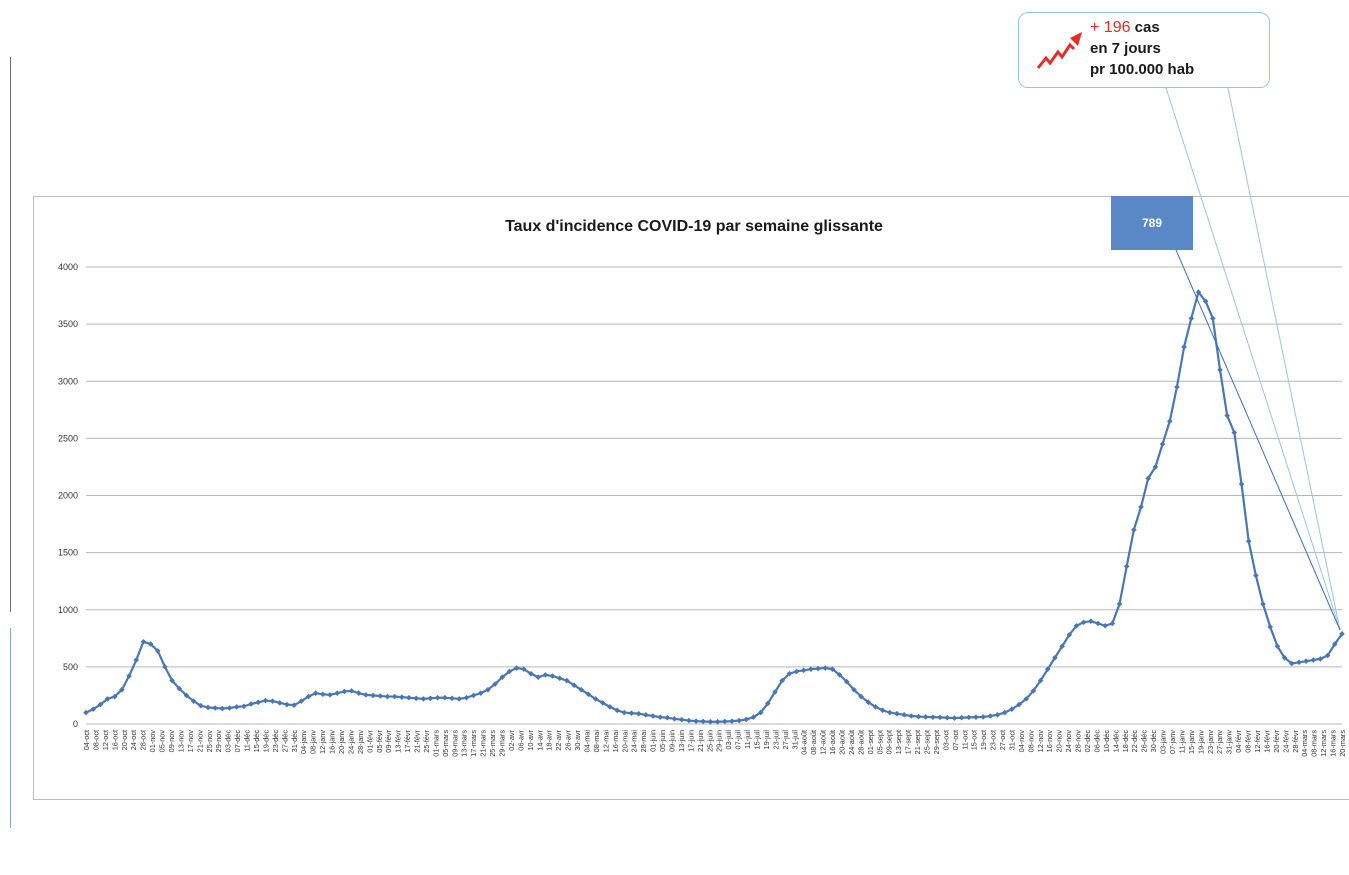 This screenshot has width=1349, height=875. I want to click on x-tick-label: 16-janv, so click(332, 742).